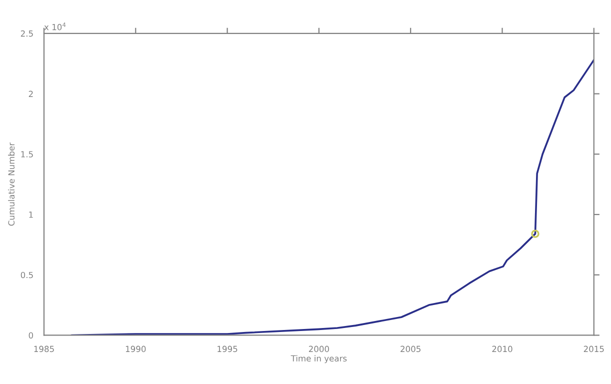 The width and height of the screenshot is (611, 384). Describe the element at coordinates (31, 215) in the screenshot. I see `y-tick-label: 1` at that location.